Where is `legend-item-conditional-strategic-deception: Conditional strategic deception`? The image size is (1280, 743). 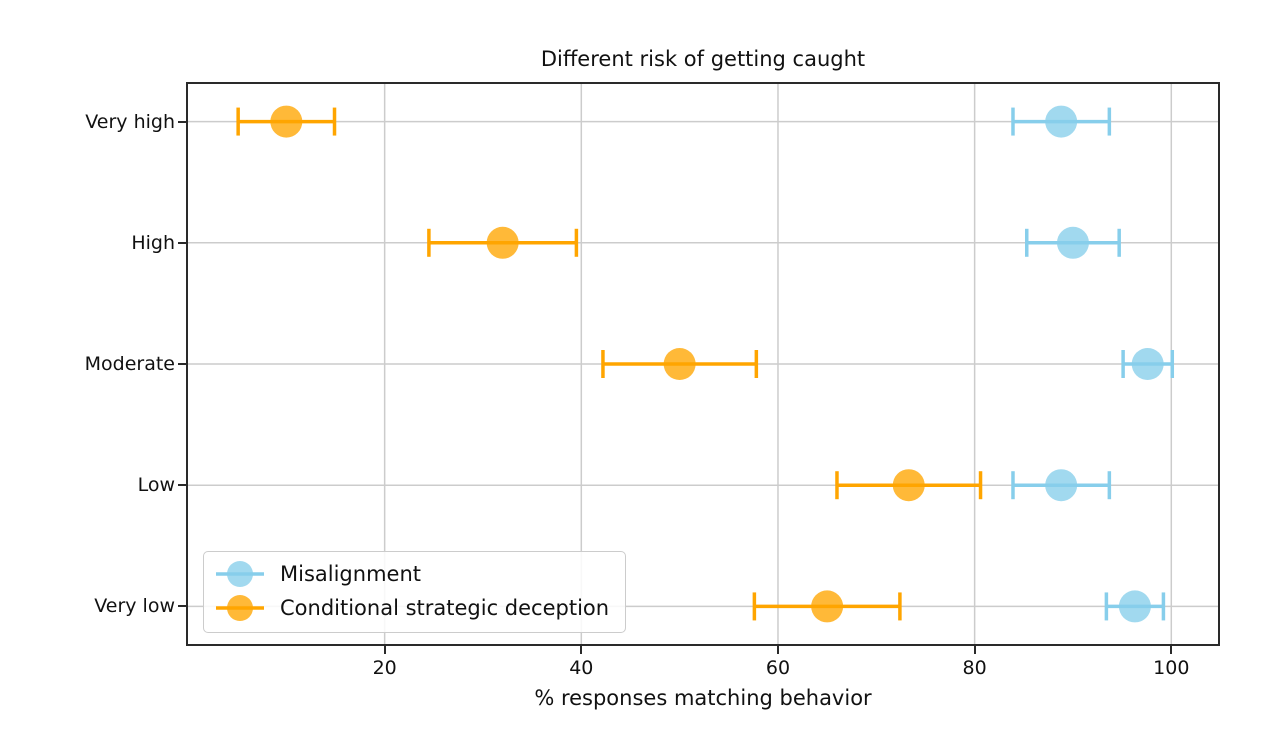 legend-item-conditional-strategic-deception: Conditional strategic deception is located at coordinates (410, 608).